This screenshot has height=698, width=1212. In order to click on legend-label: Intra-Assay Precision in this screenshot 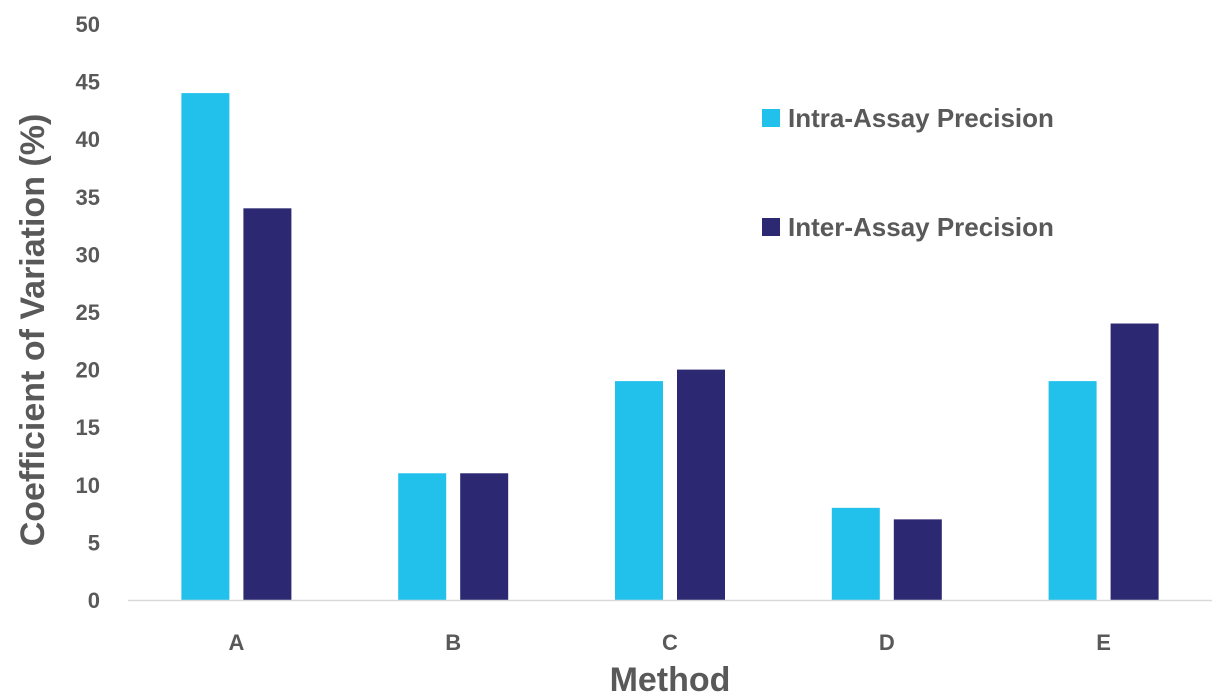, I will do `click(921, 118)`.